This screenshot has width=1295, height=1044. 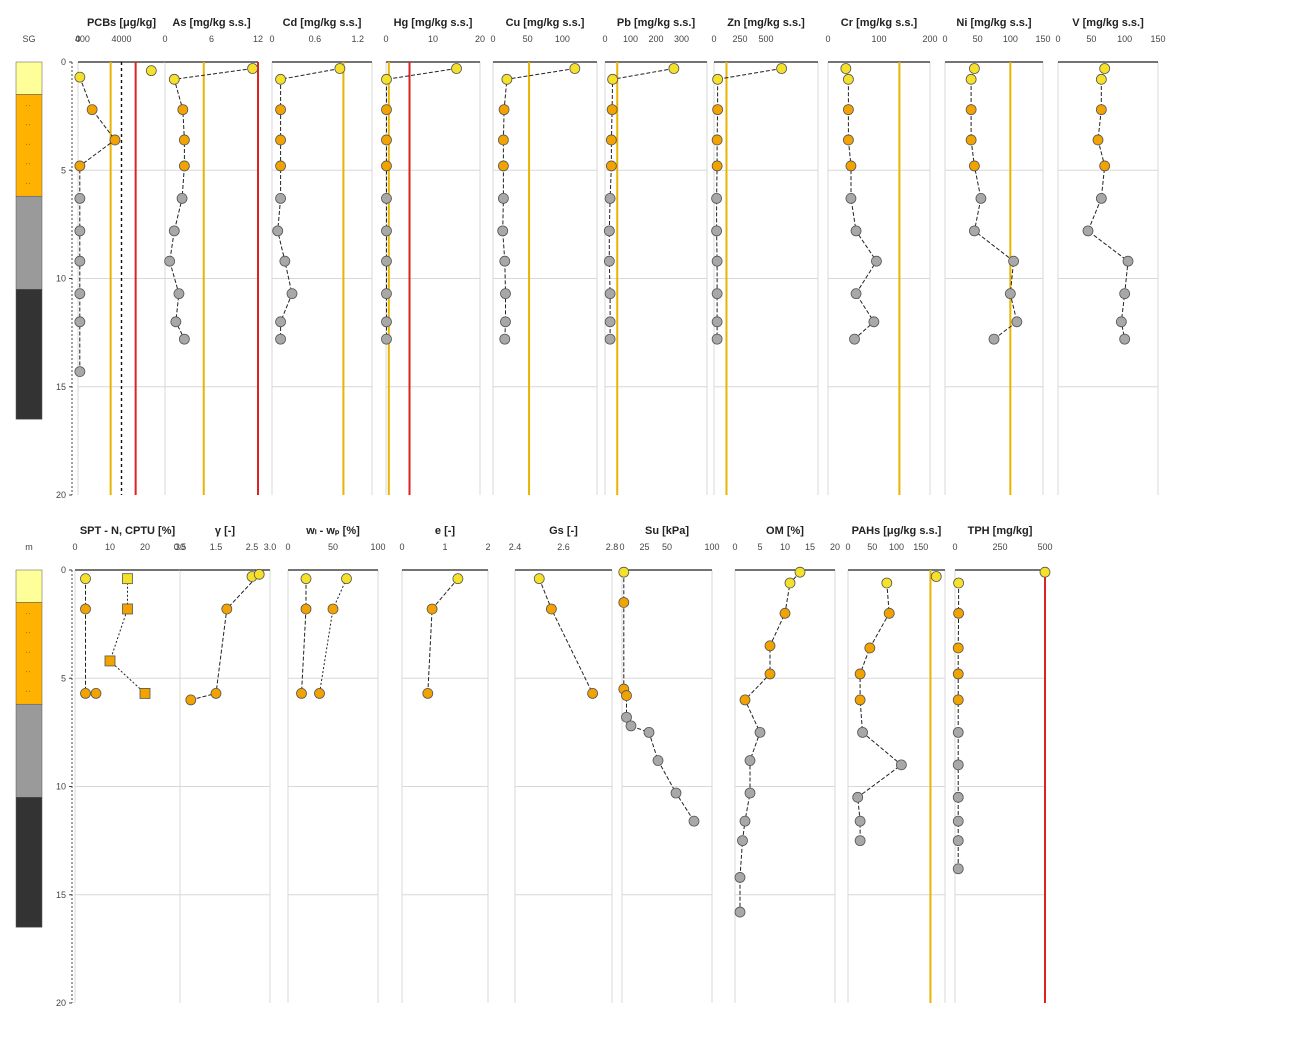 What do you see at coordinates (480, 39) in the screenshot?
I see `x-tick-label: 20` at bounding box center [480, 39].